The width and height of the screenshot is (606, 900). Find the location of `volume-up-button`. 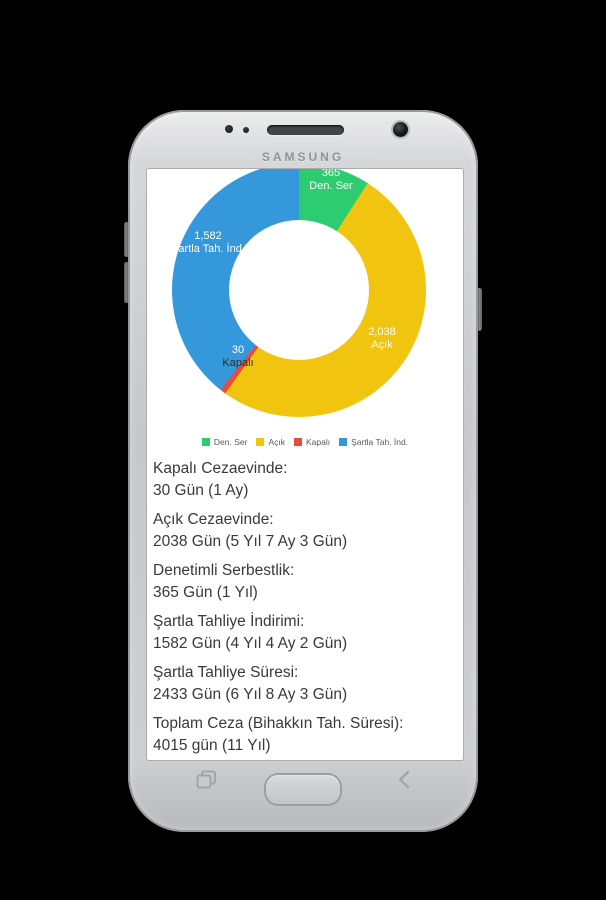

volume-up-button is located at coordinates (126, 239).